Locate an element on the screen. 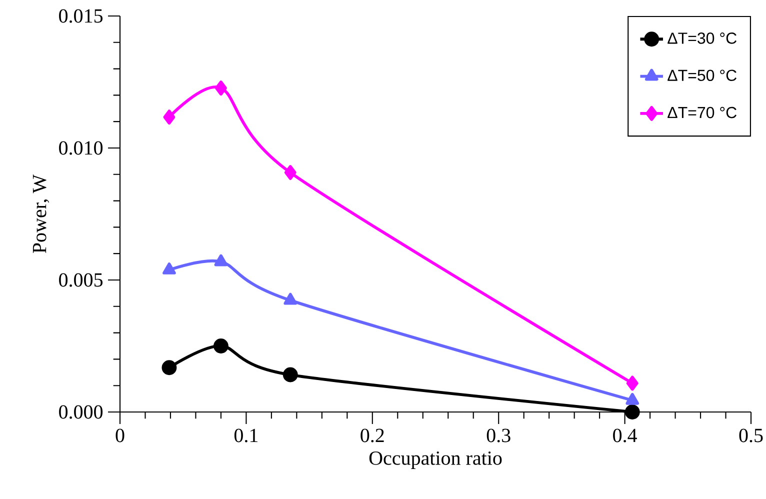  y-tick-label: 0.015 is located at coordinates (81, 16).